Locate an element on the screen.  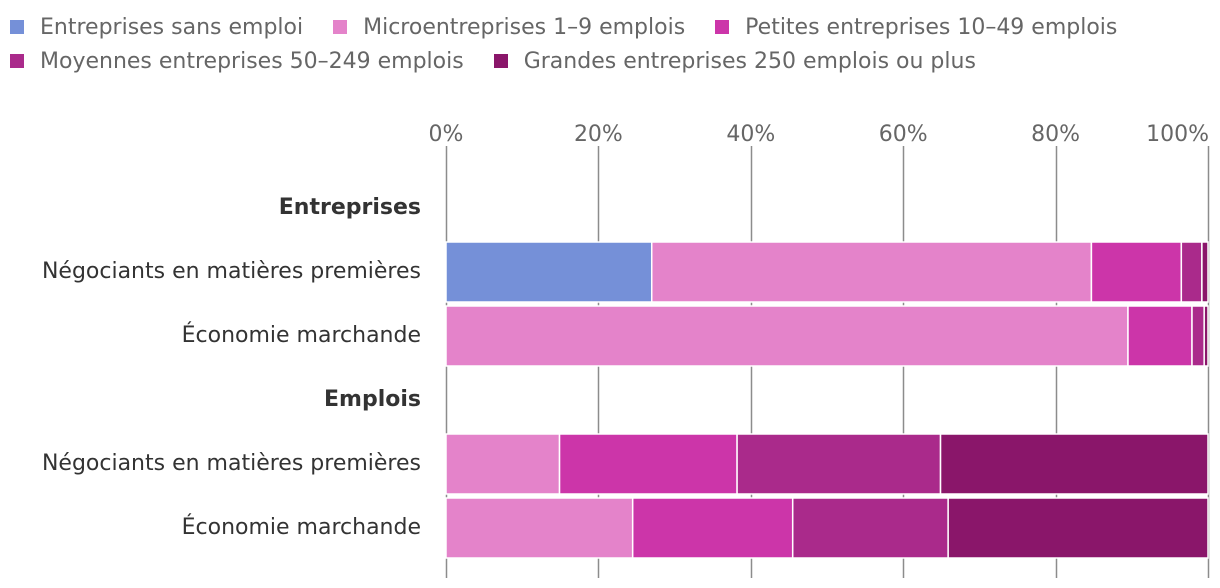
legend-item: Petites entreprises 10–49 emplois is located at coordinates (916, 27).